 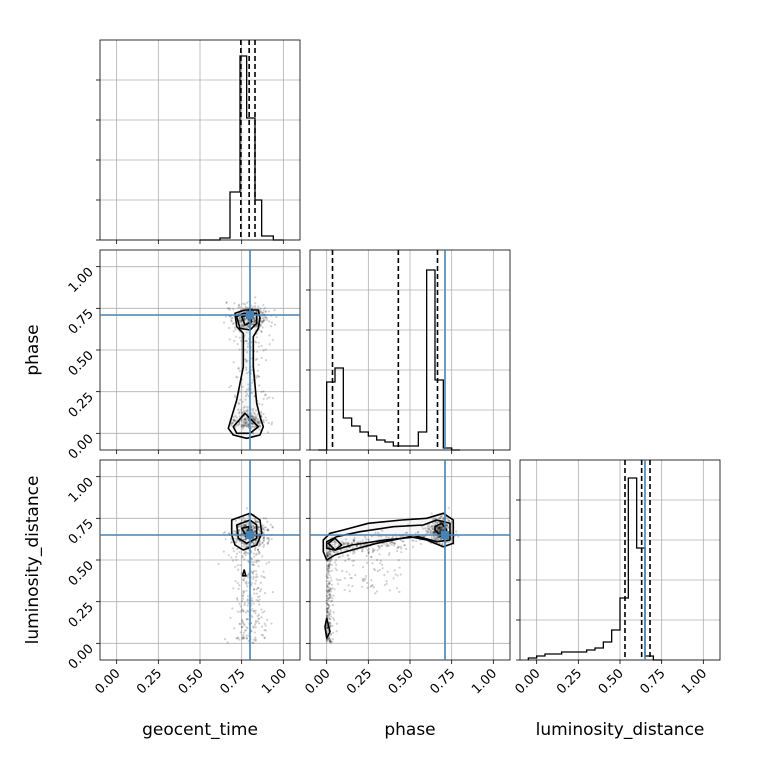 I want to click on hist-panel-luminosity_distance, so click(x=618, y=561).